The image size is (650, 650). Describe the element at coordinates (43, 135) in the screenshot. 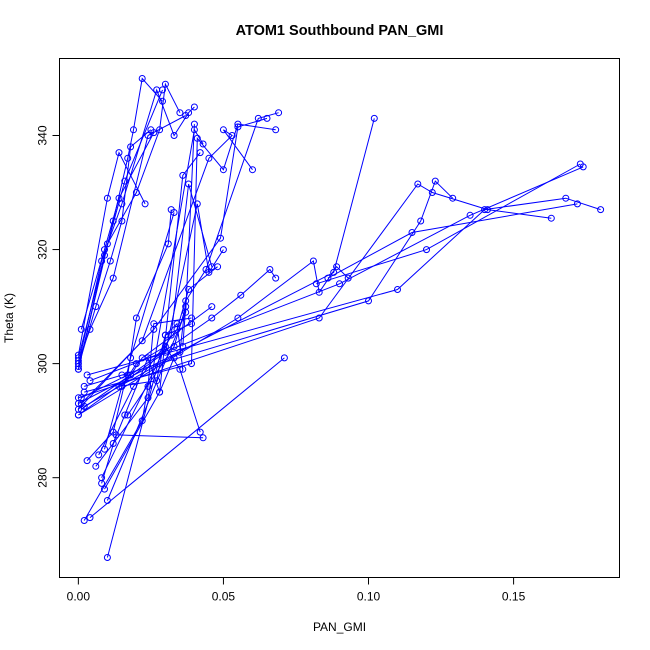

I see `y-tick-label: 340` at that location.